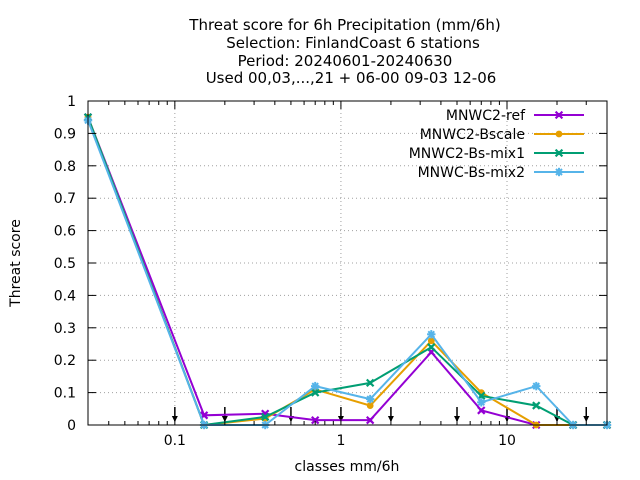 The height and width of the screenshot is (480, 640). I want to click on y-tick-label: 0, so click(71, 426).